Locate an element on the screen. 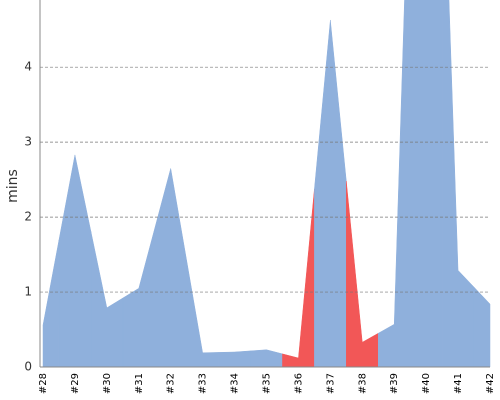  y-tick-label: 0 is located at coordinates (28, 367).